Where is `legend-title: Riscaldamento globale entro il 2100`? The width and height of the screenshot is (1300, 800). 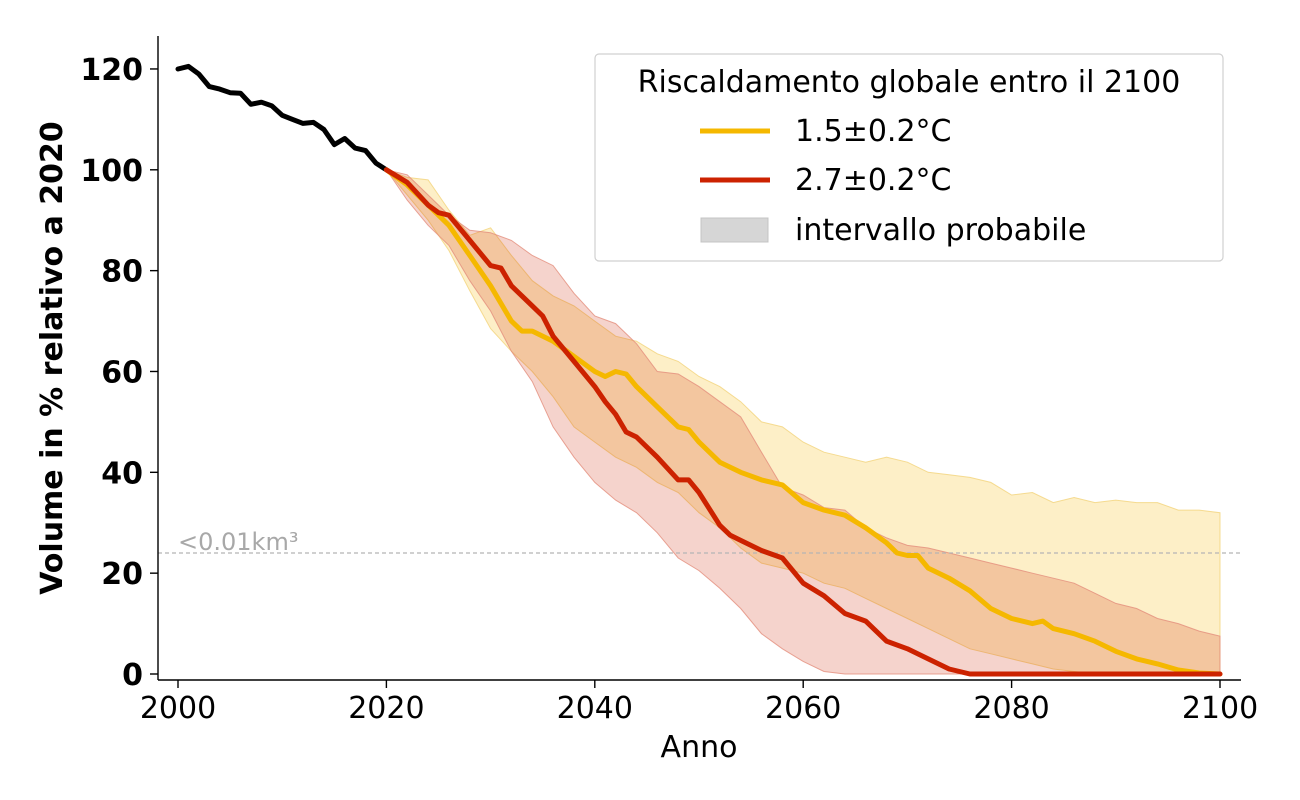 legend-title: Riscaldamento globale entro il 2100 is located at coordinates (909, 82).